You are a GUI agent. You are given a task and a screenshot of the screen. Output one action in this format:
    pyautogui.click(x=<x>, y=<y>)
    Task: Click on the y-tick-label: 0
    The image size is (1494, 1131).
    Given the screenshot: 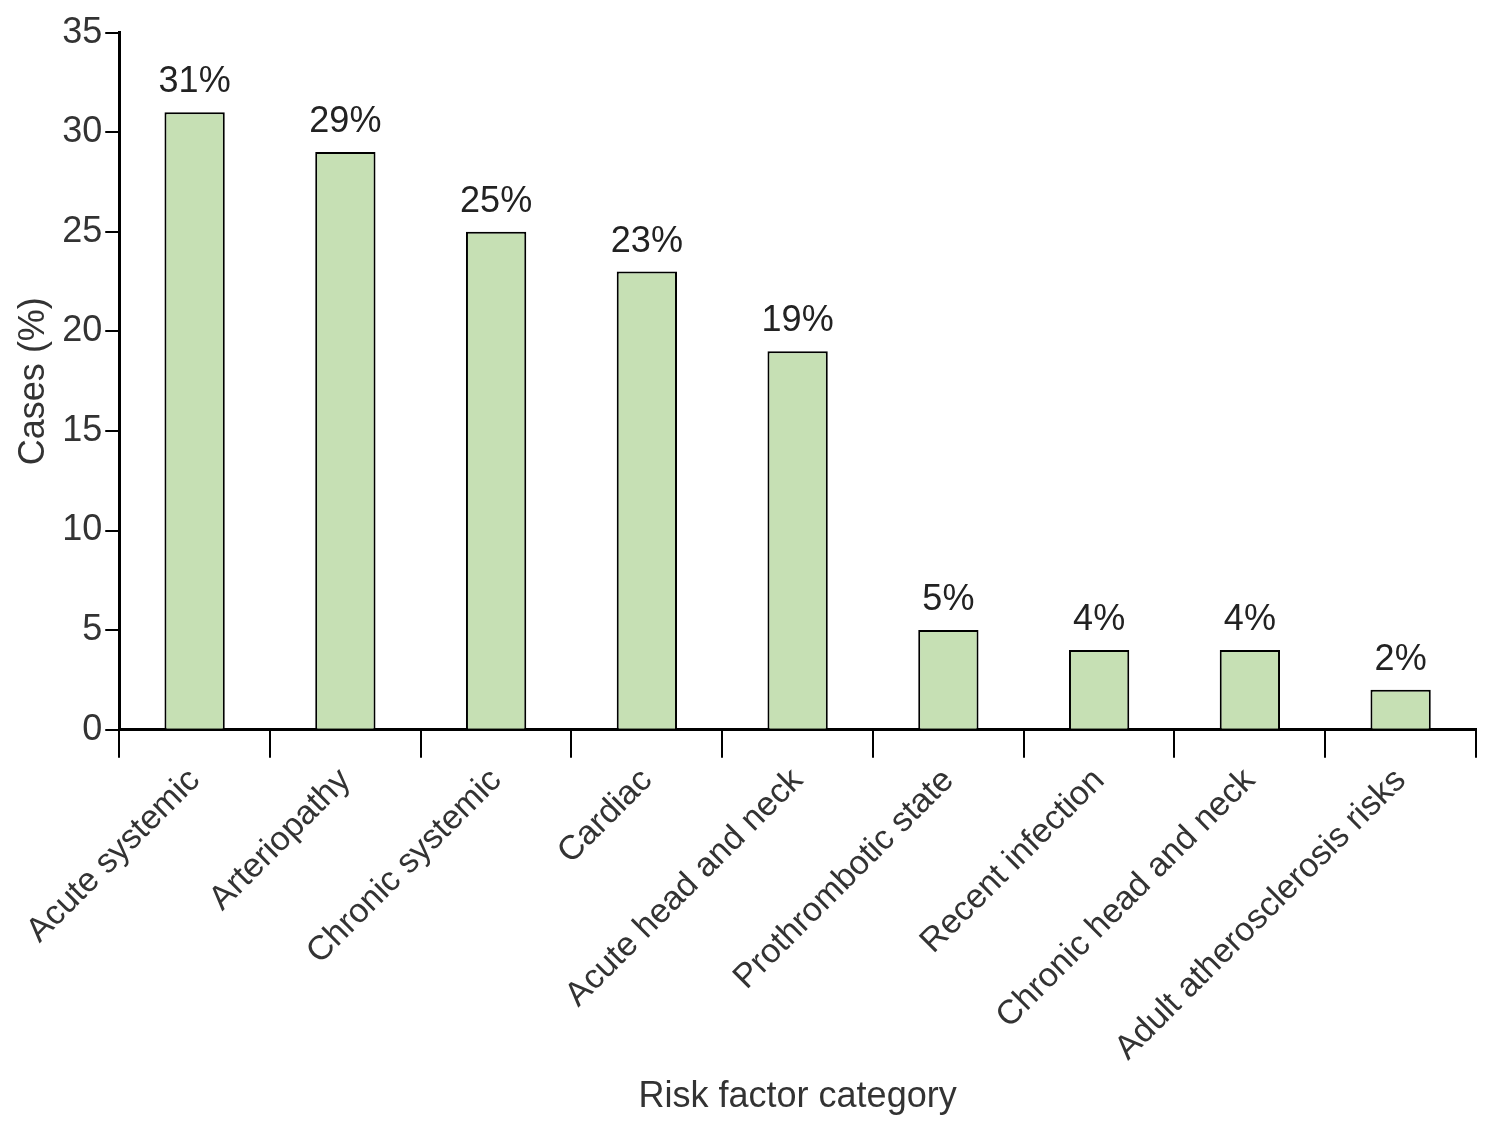 What is the action you would take?
    pyautogui.click(x=92, y=727)
    